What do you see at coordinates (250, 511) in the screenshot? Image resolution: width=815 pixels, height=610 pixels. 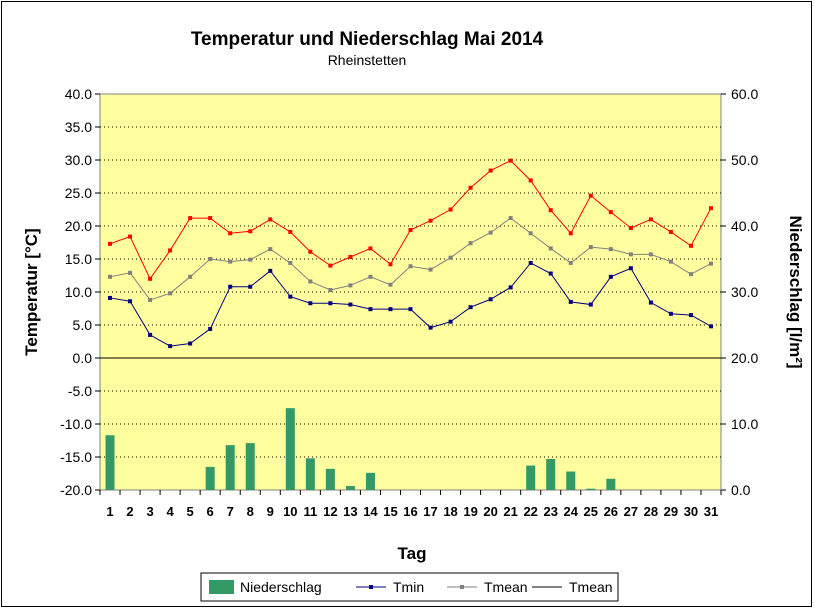 I see `x-tick-label: 8` at bounding box center [250, 511].